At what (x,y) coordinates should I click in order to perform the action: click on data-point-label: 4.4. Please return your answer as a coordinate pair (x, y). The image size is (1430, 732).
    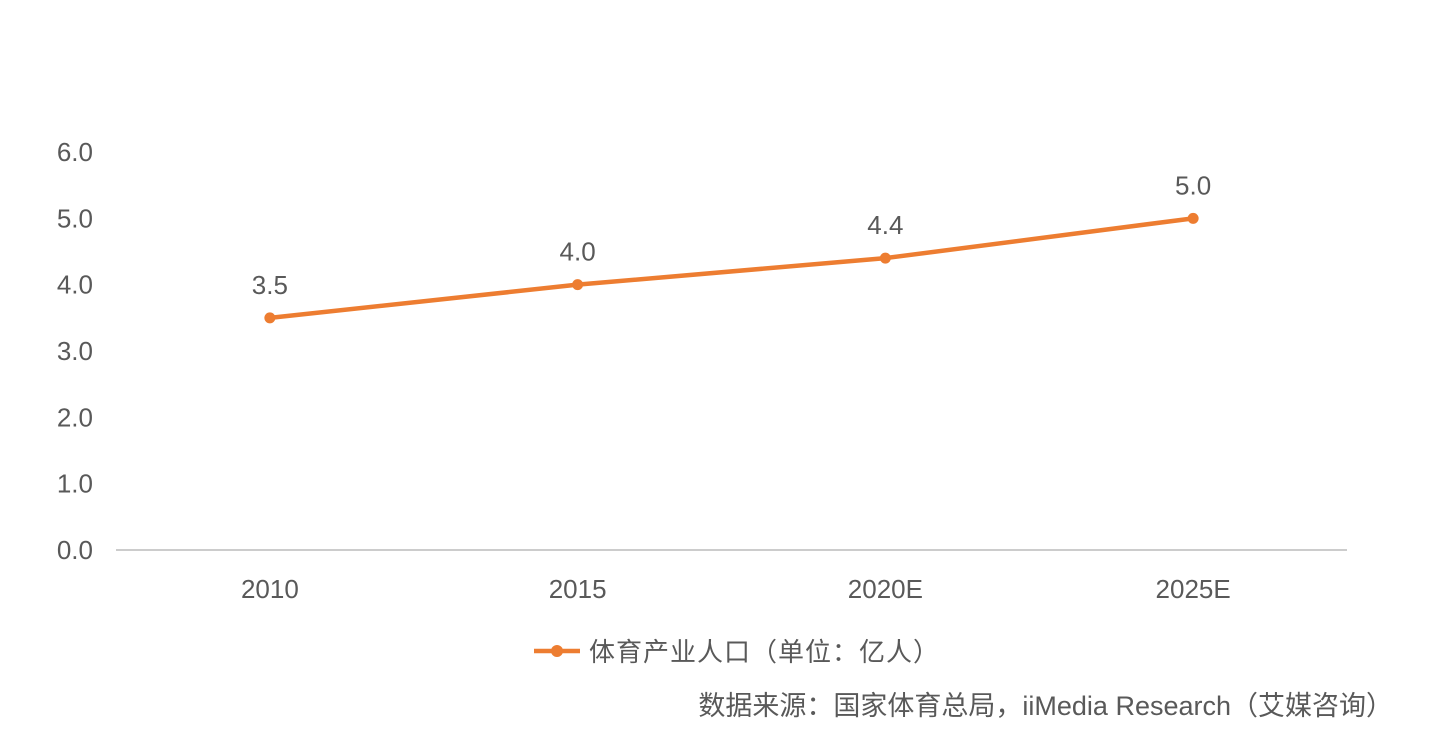
    Looking at the image, I should click on (885, 225).